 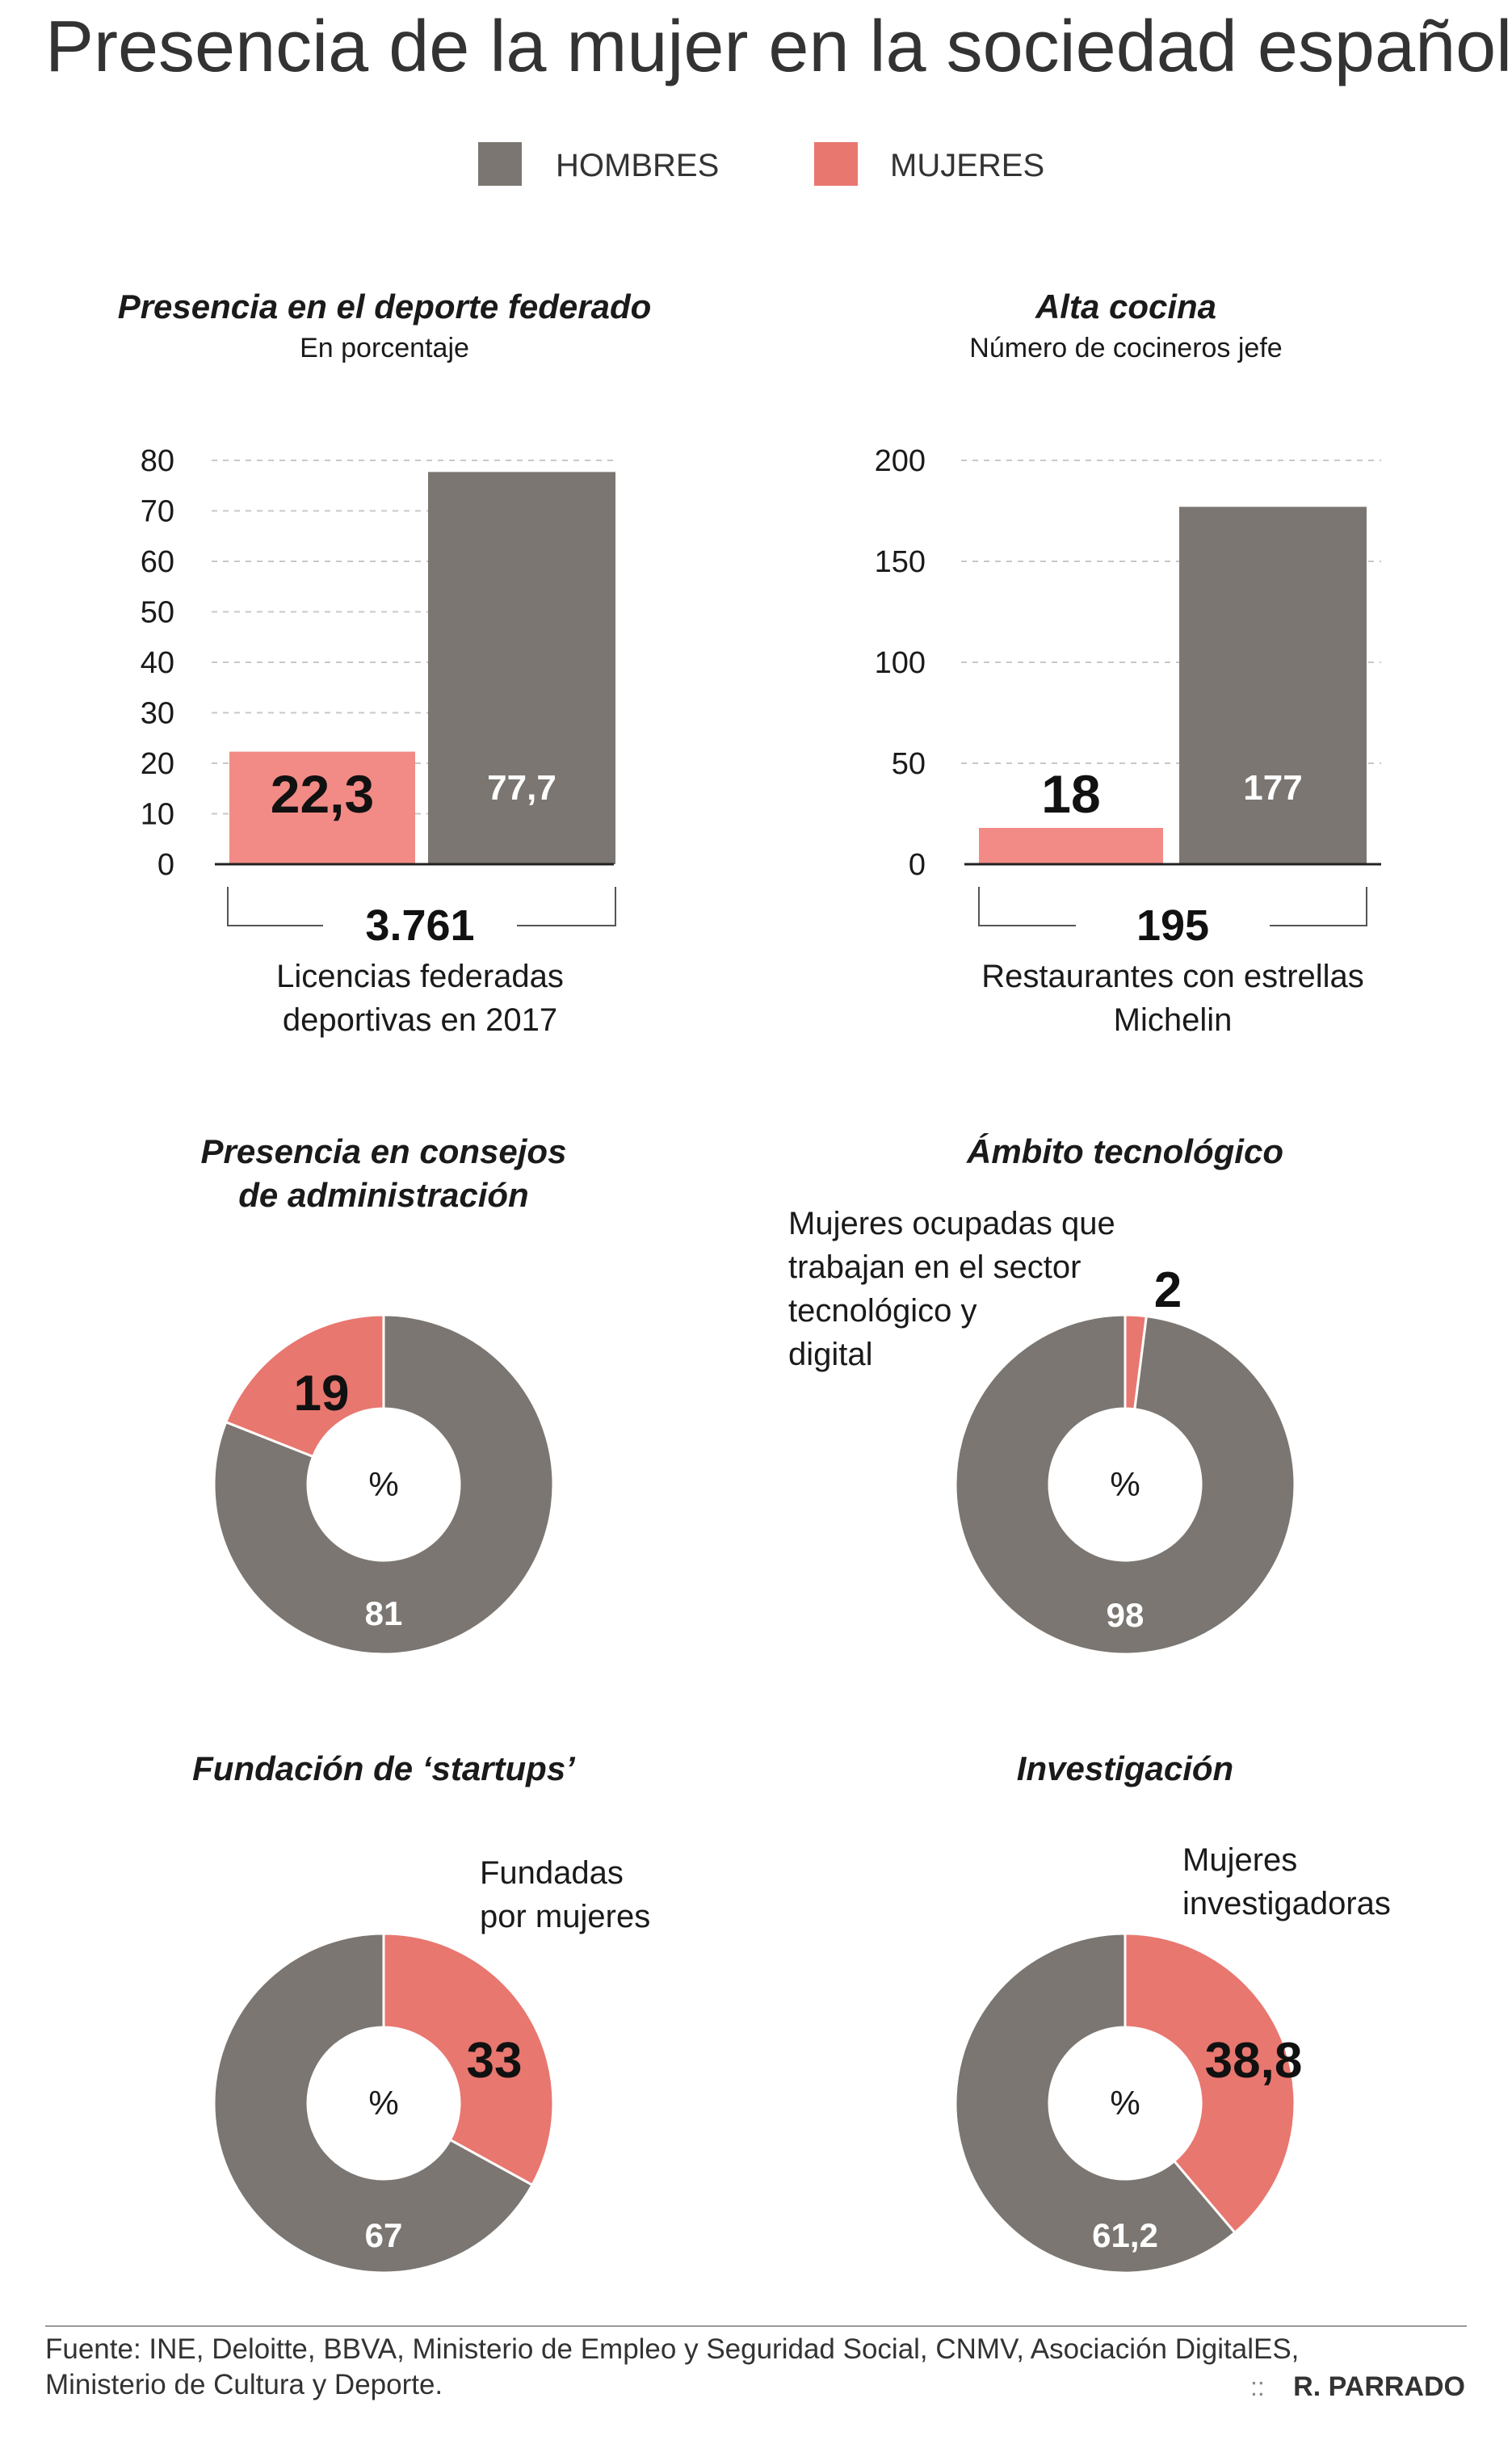 What do you see at coordinates (384, 1613) in the screenshot?
I see `data-label-hombres: 81` at bounding box center [384, 1613].